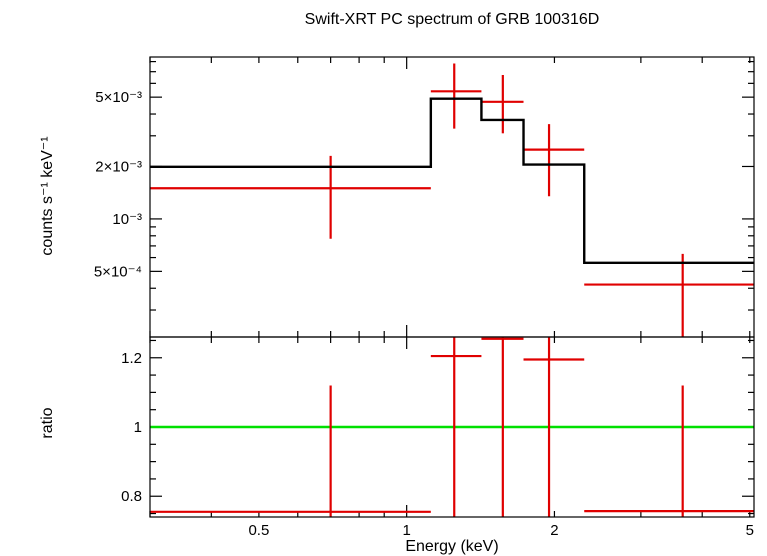 The height and width of the screenshot is (556, 767). I want to click on x-tick-label: 1, so click(406, 530).